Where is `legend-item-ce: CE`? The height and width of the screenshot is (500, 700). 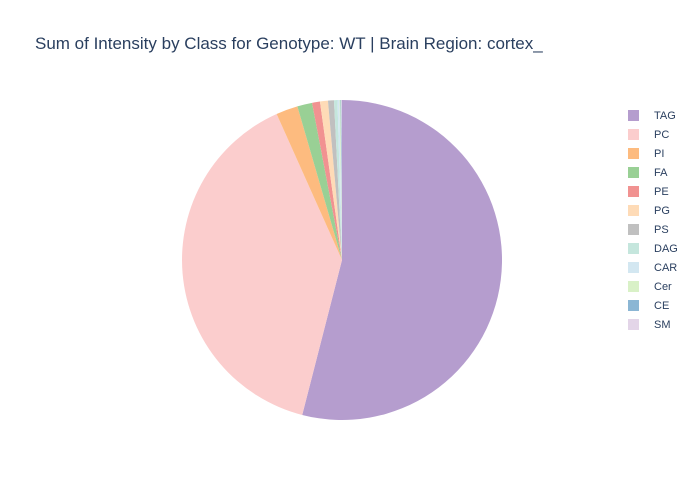 legend-item-ce: CE is located at coordinates (653, 305).